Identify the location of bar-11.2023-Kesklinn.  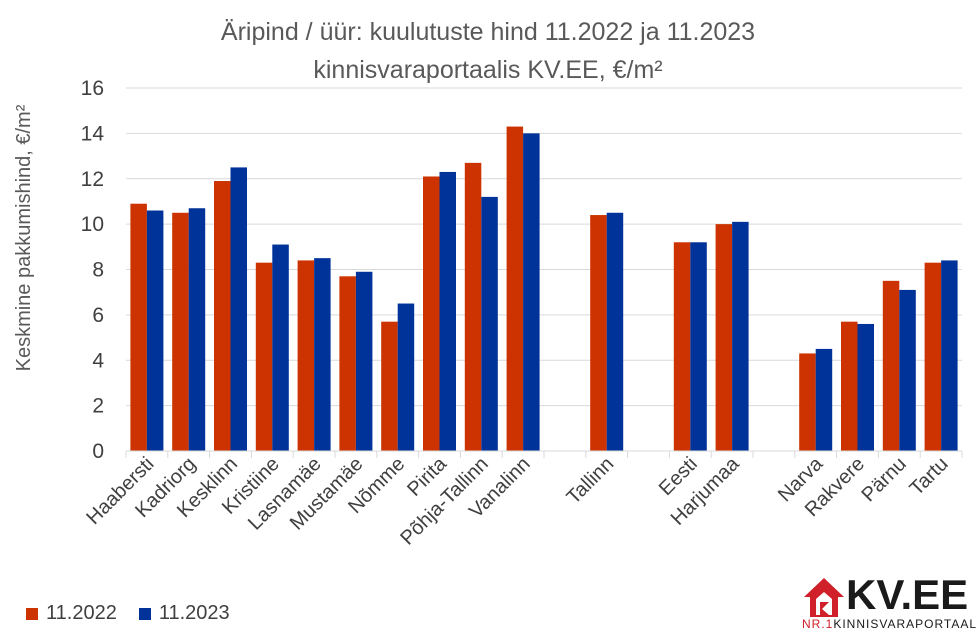
(238, 309).